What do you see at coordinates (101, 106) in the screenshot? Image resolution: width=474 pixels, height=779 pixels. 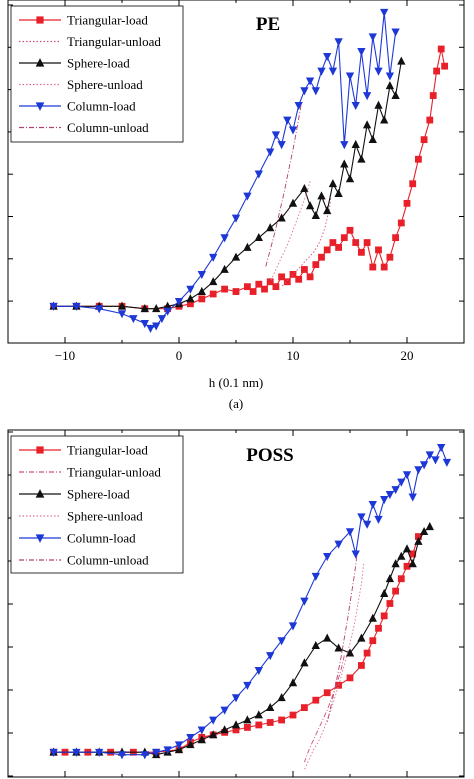 I see `legend-label-a-4: Column-load` at bounding box center [101, 106].